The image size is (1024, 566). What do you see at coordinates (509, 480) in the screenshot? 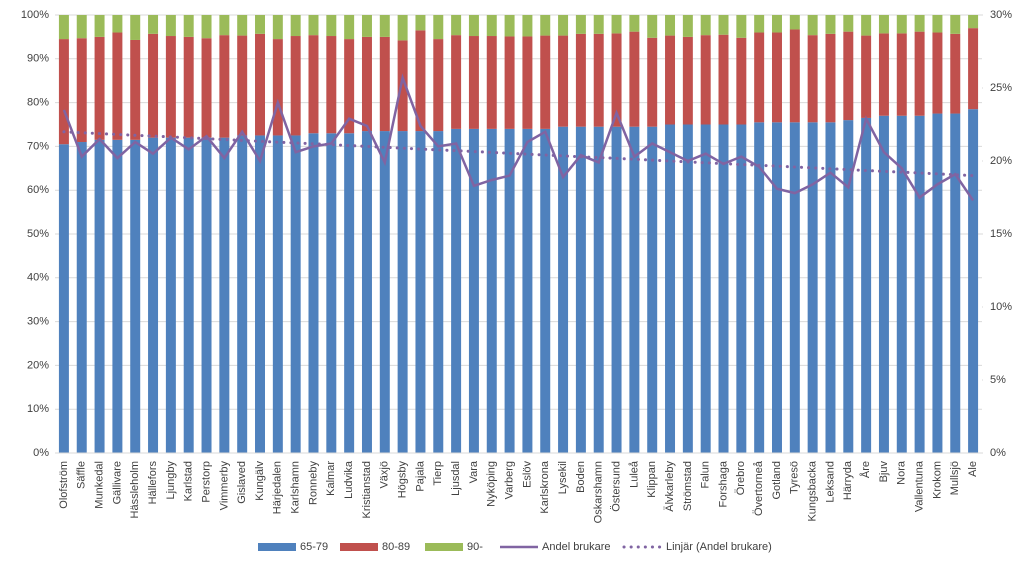
I see `x-tick-label: Varberg` at bounding box center [509, 480].